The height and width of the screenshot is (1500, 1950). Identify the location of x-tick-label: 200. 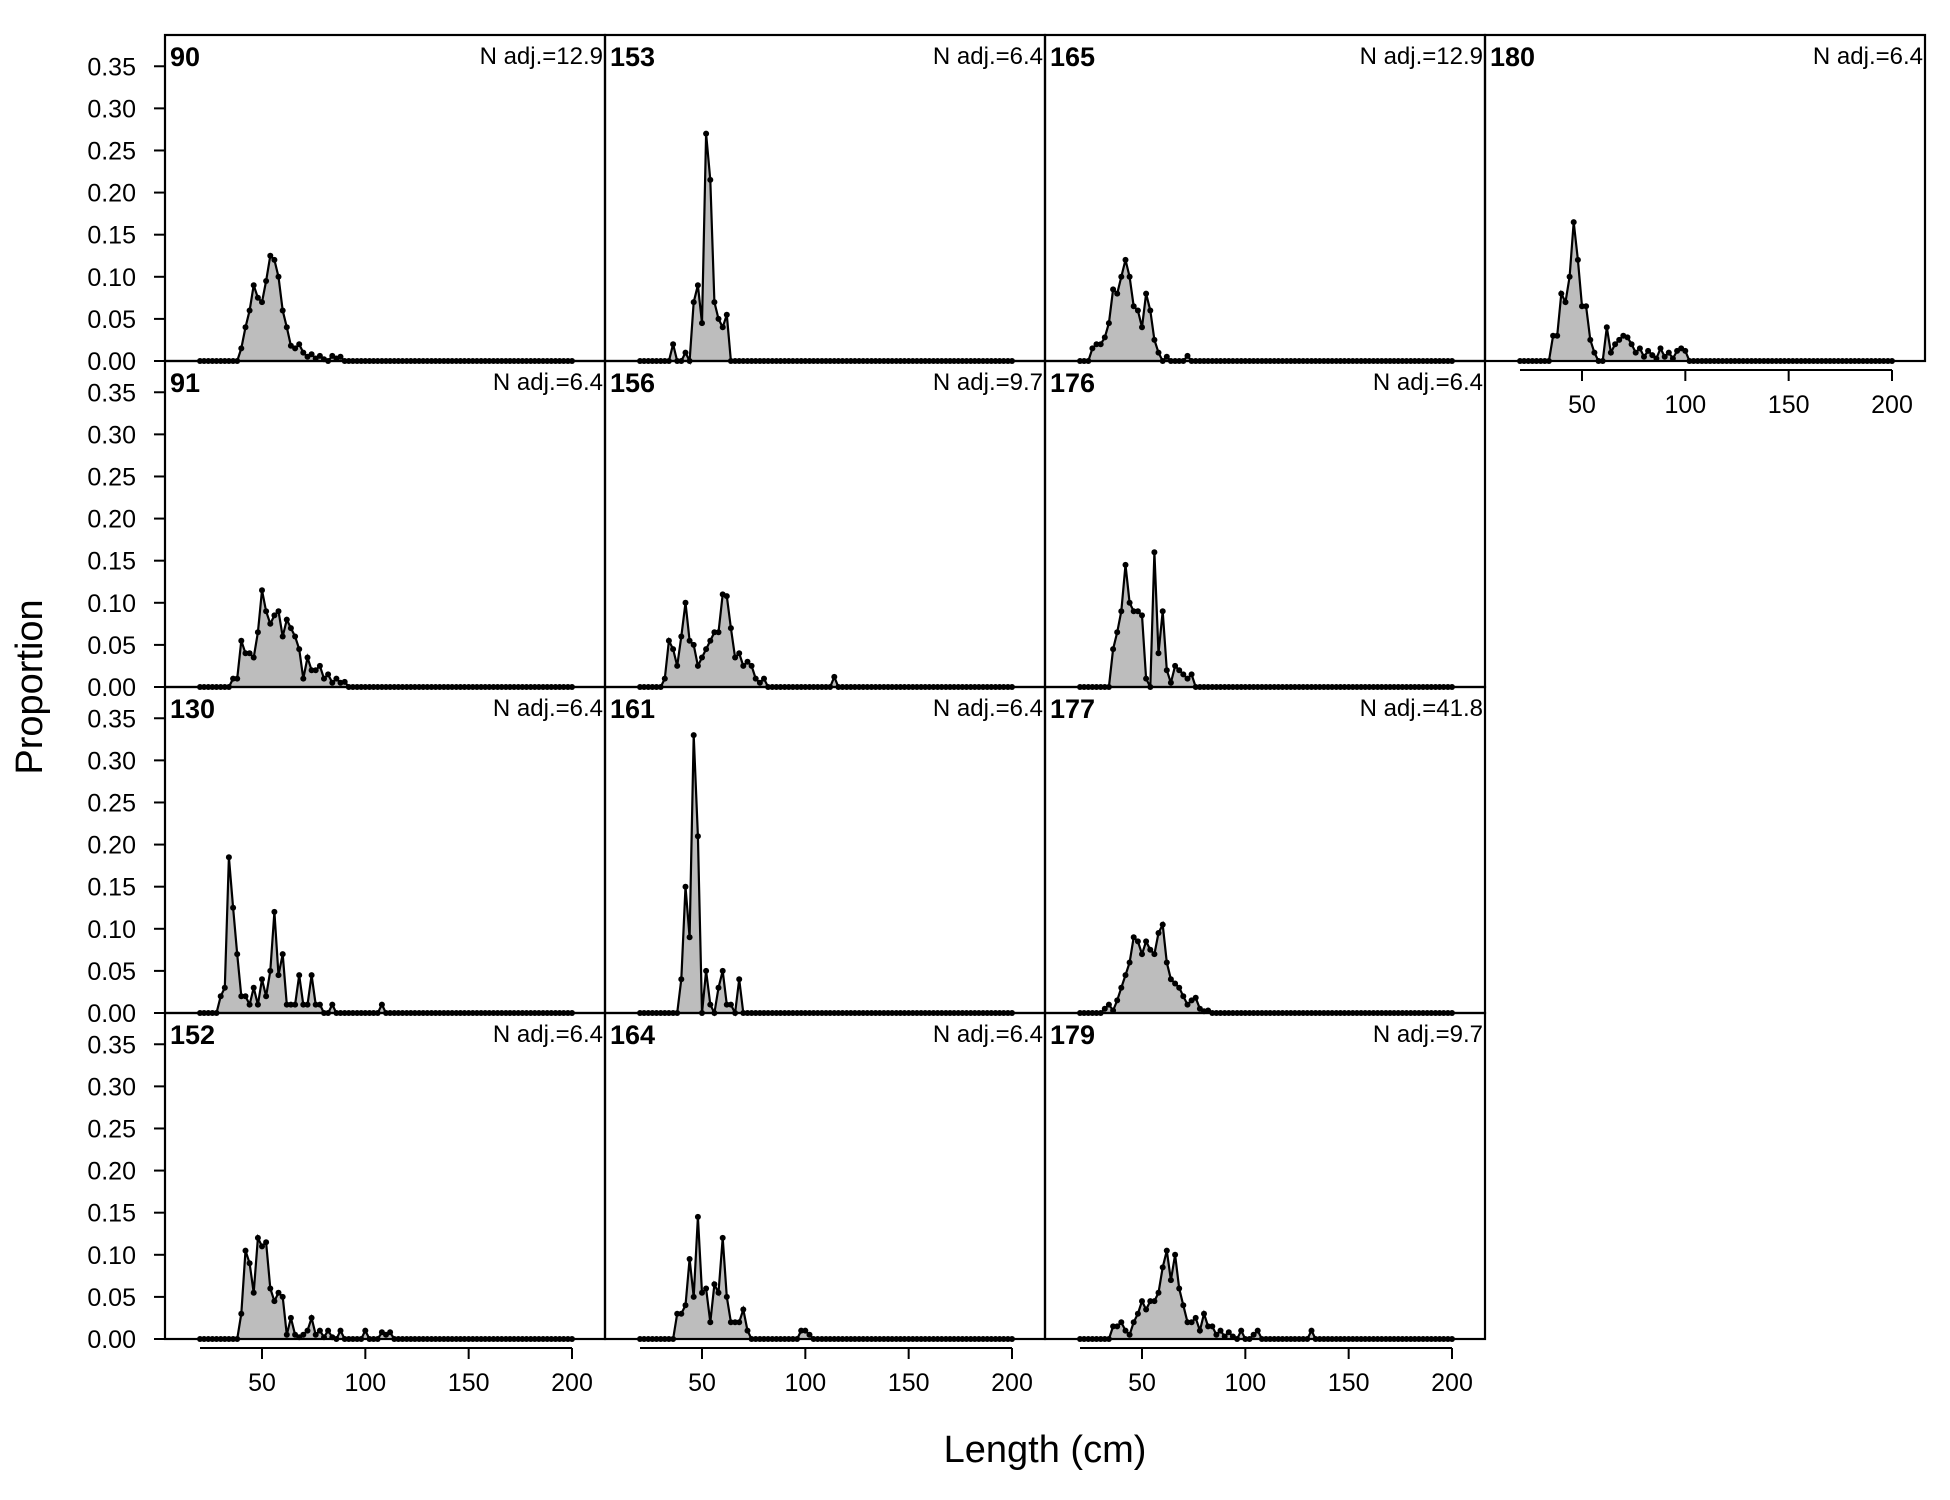
(1012, 1383).